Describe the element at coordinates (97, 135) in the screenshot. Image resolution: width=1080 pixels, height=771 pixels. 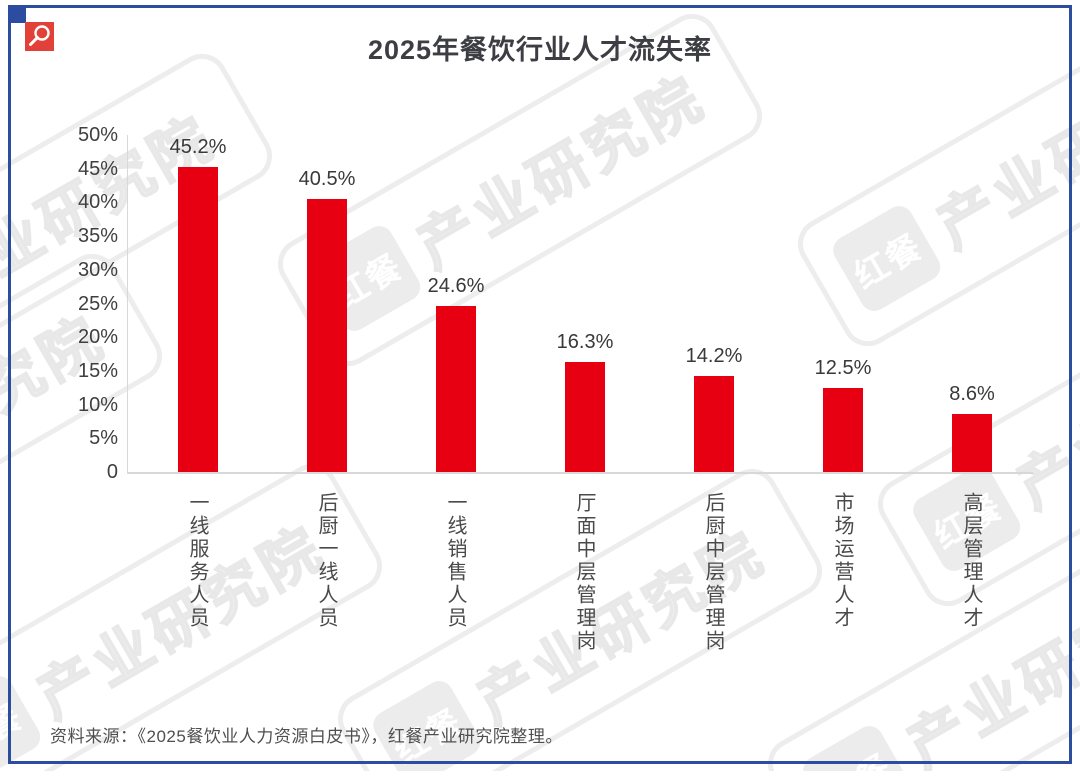
I see `y-tick-label: 50%` at that location.